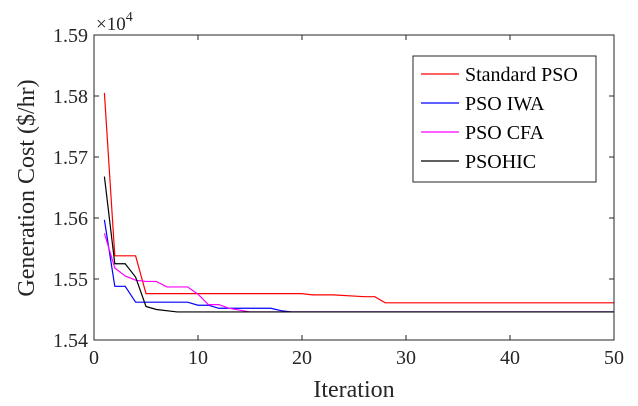 The width and height of the screenshot is (638, 406). What do you see at coordinates (94, 358) in the screenshot?
I see `x-tick-label: 0` at bounding box center [94, 358].